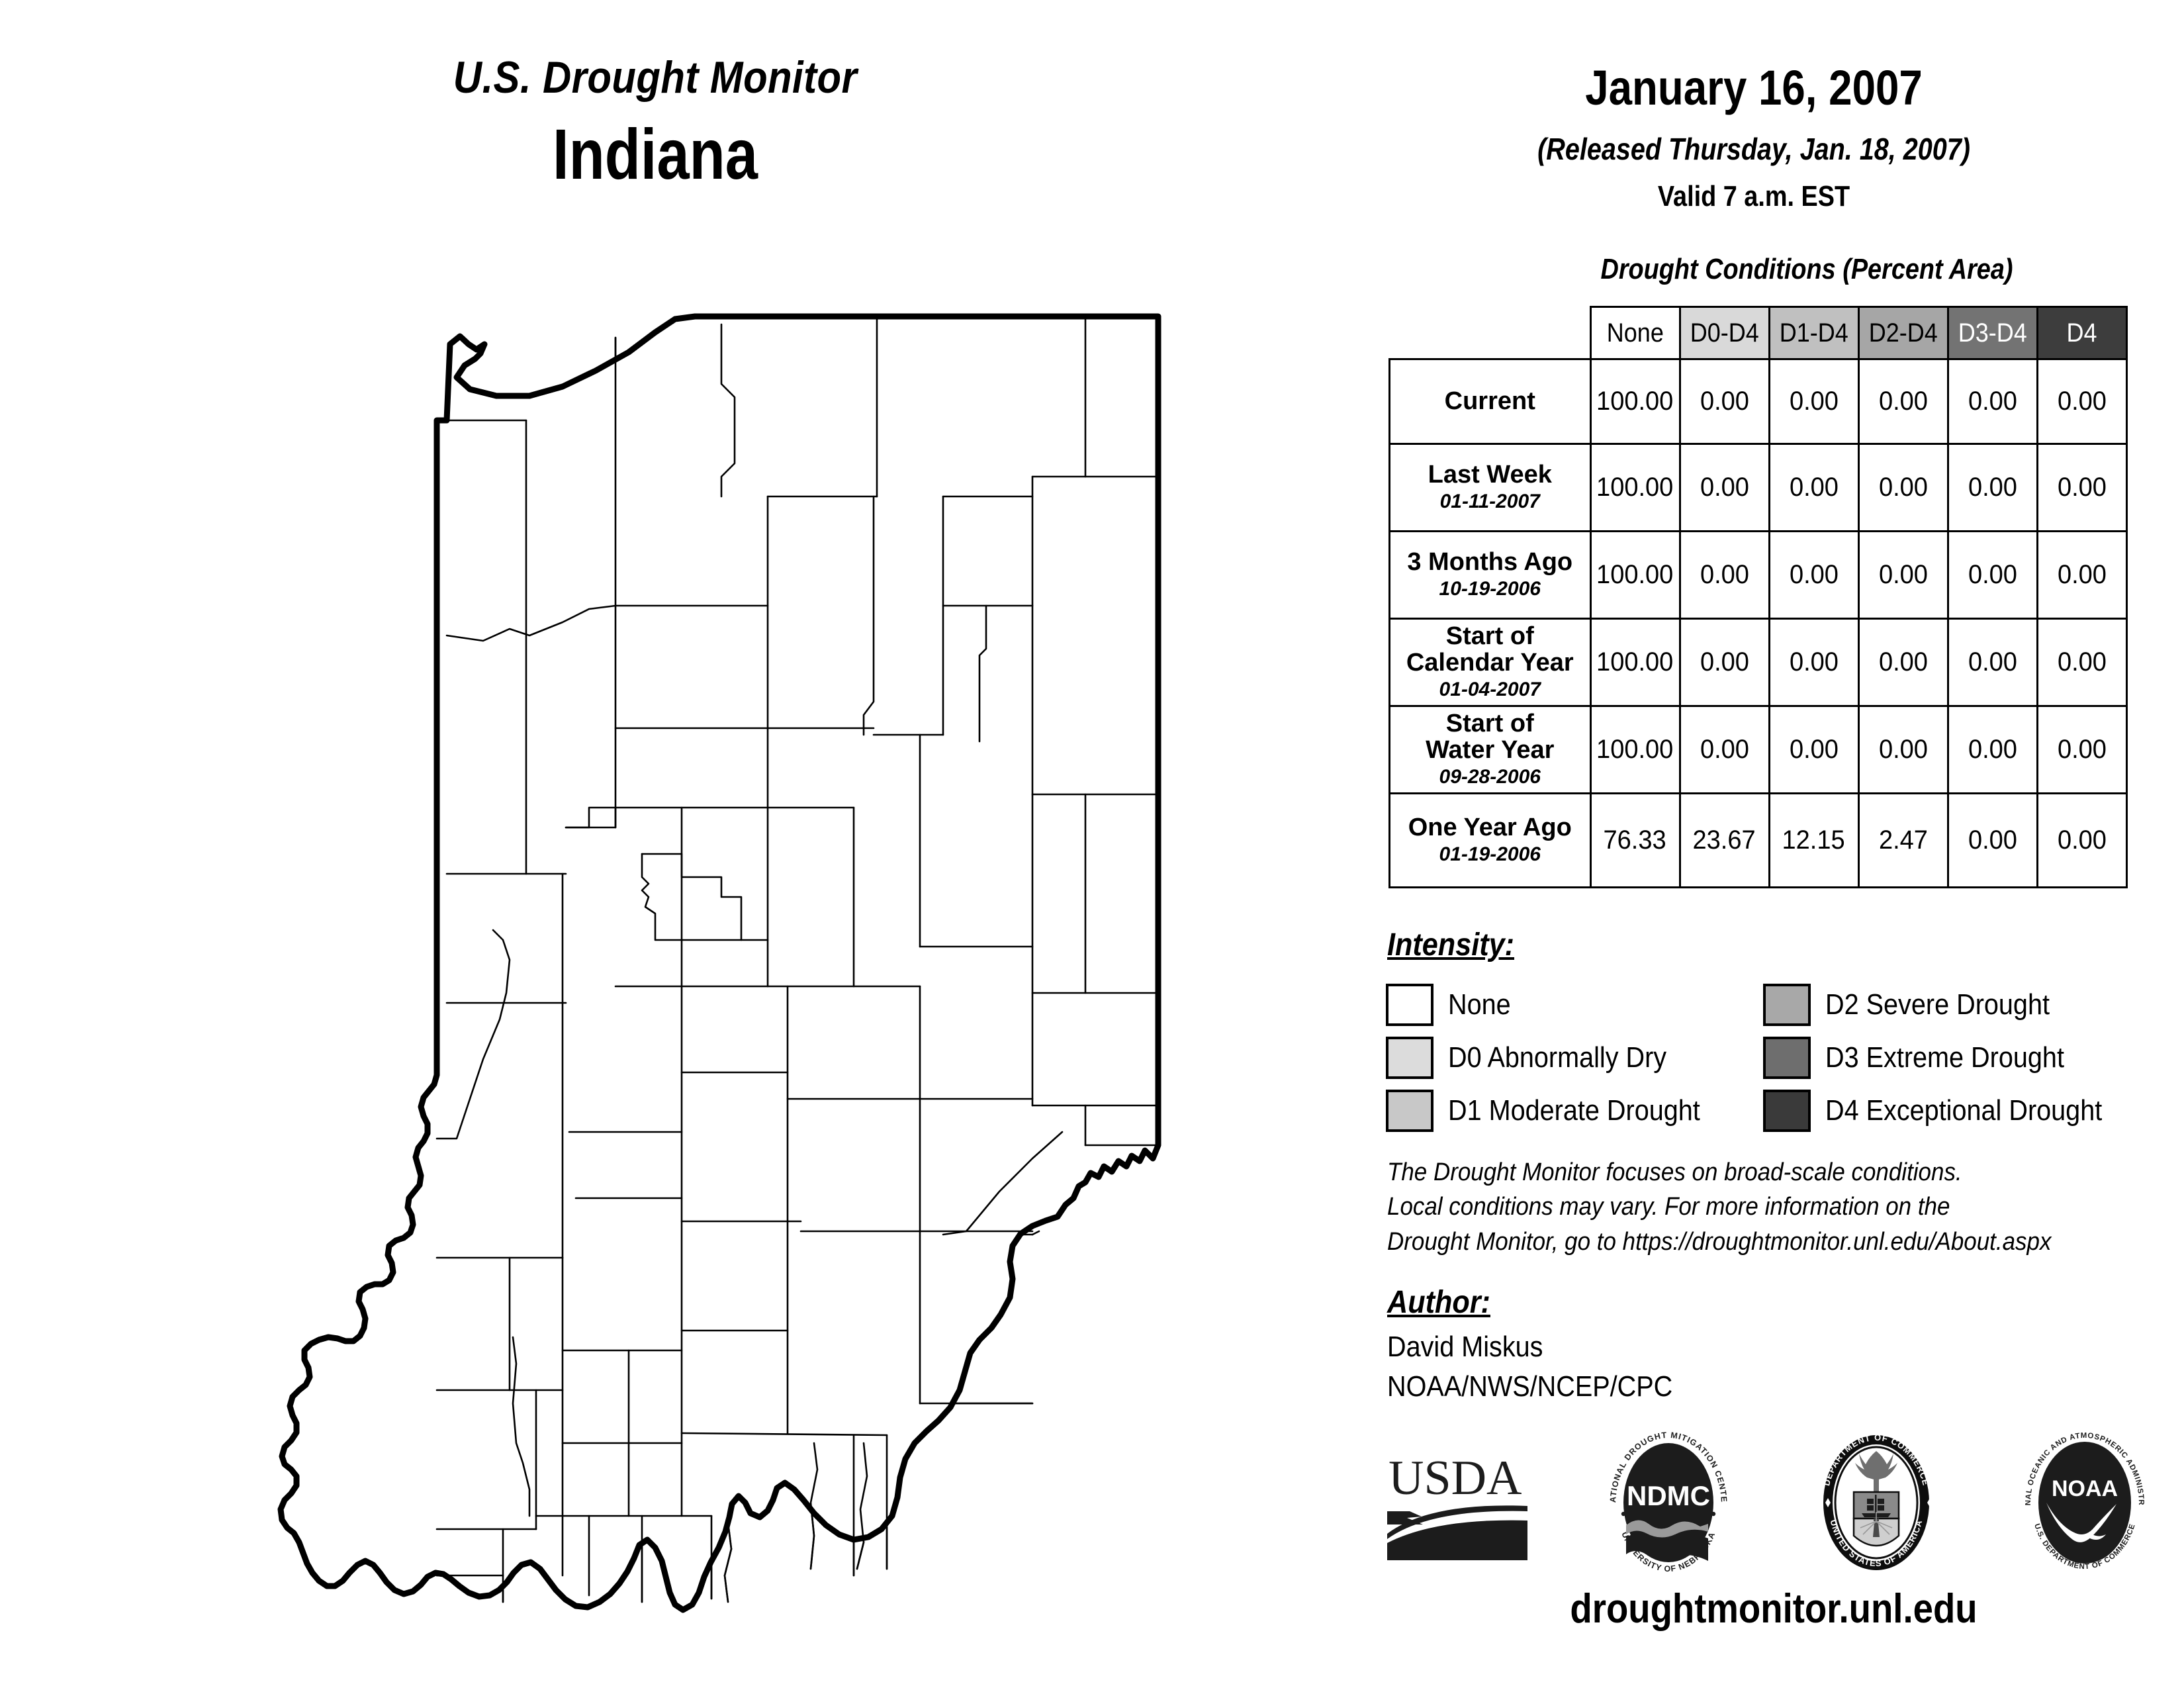 The width and height of the screenshot is (2184, 1688). I want to click on cell-calyear-d0d4: 0.00, so click(1724, 662).